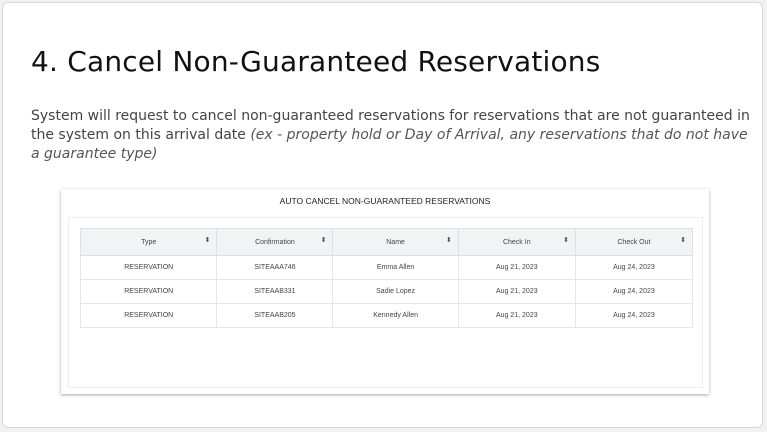  Describe the element at coordinates (275, 267) in the screenshot. I see `cell-confirmation: SITEAAA746` at that location.